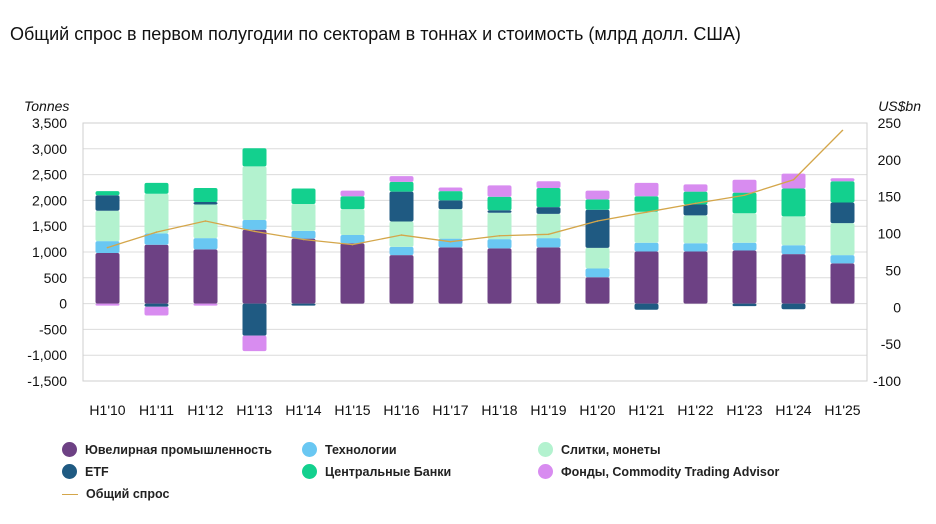  Describe the element at coordinates (499, 410) in the screenshot. I see `x-tick-label: H1'18` at that location.